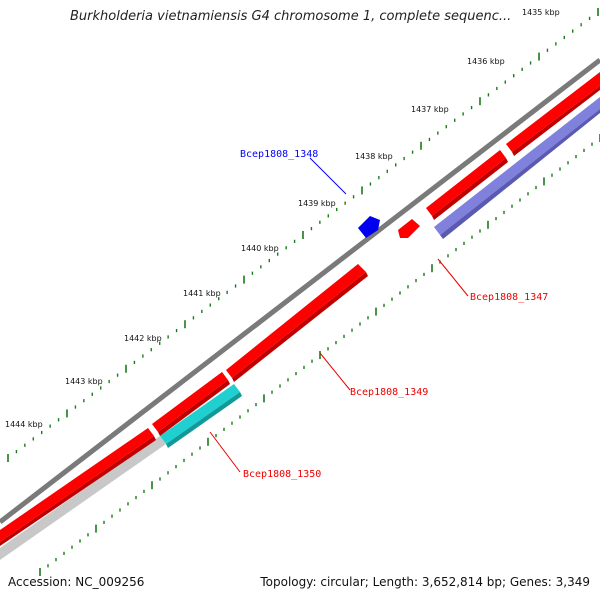 The height and width of the screenshot is (600, 600). I want to click on gene-label-1348: Bcep1808_1348, so click(279, 154).